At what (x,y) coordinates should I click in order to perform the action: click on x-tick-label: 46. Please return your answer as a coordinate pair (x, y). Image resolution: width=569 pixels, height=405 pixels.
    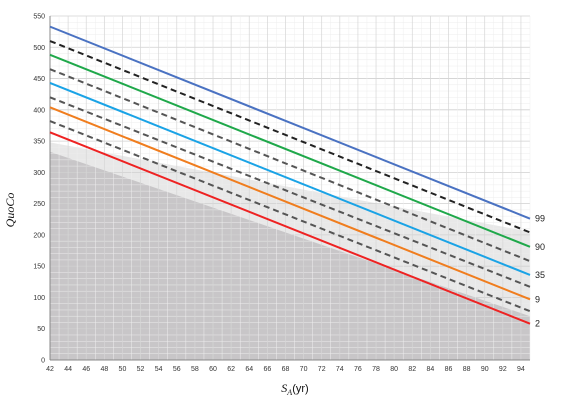
    Looking at the image, I should click on (86, 369).